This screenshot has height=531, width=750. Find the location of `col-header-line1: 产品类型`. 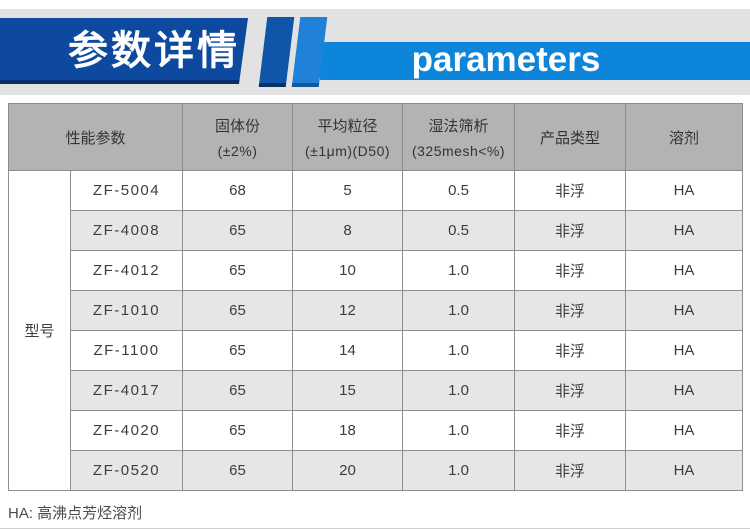

col-header-line1: 产品类型 is located at coordinates (570, 138).